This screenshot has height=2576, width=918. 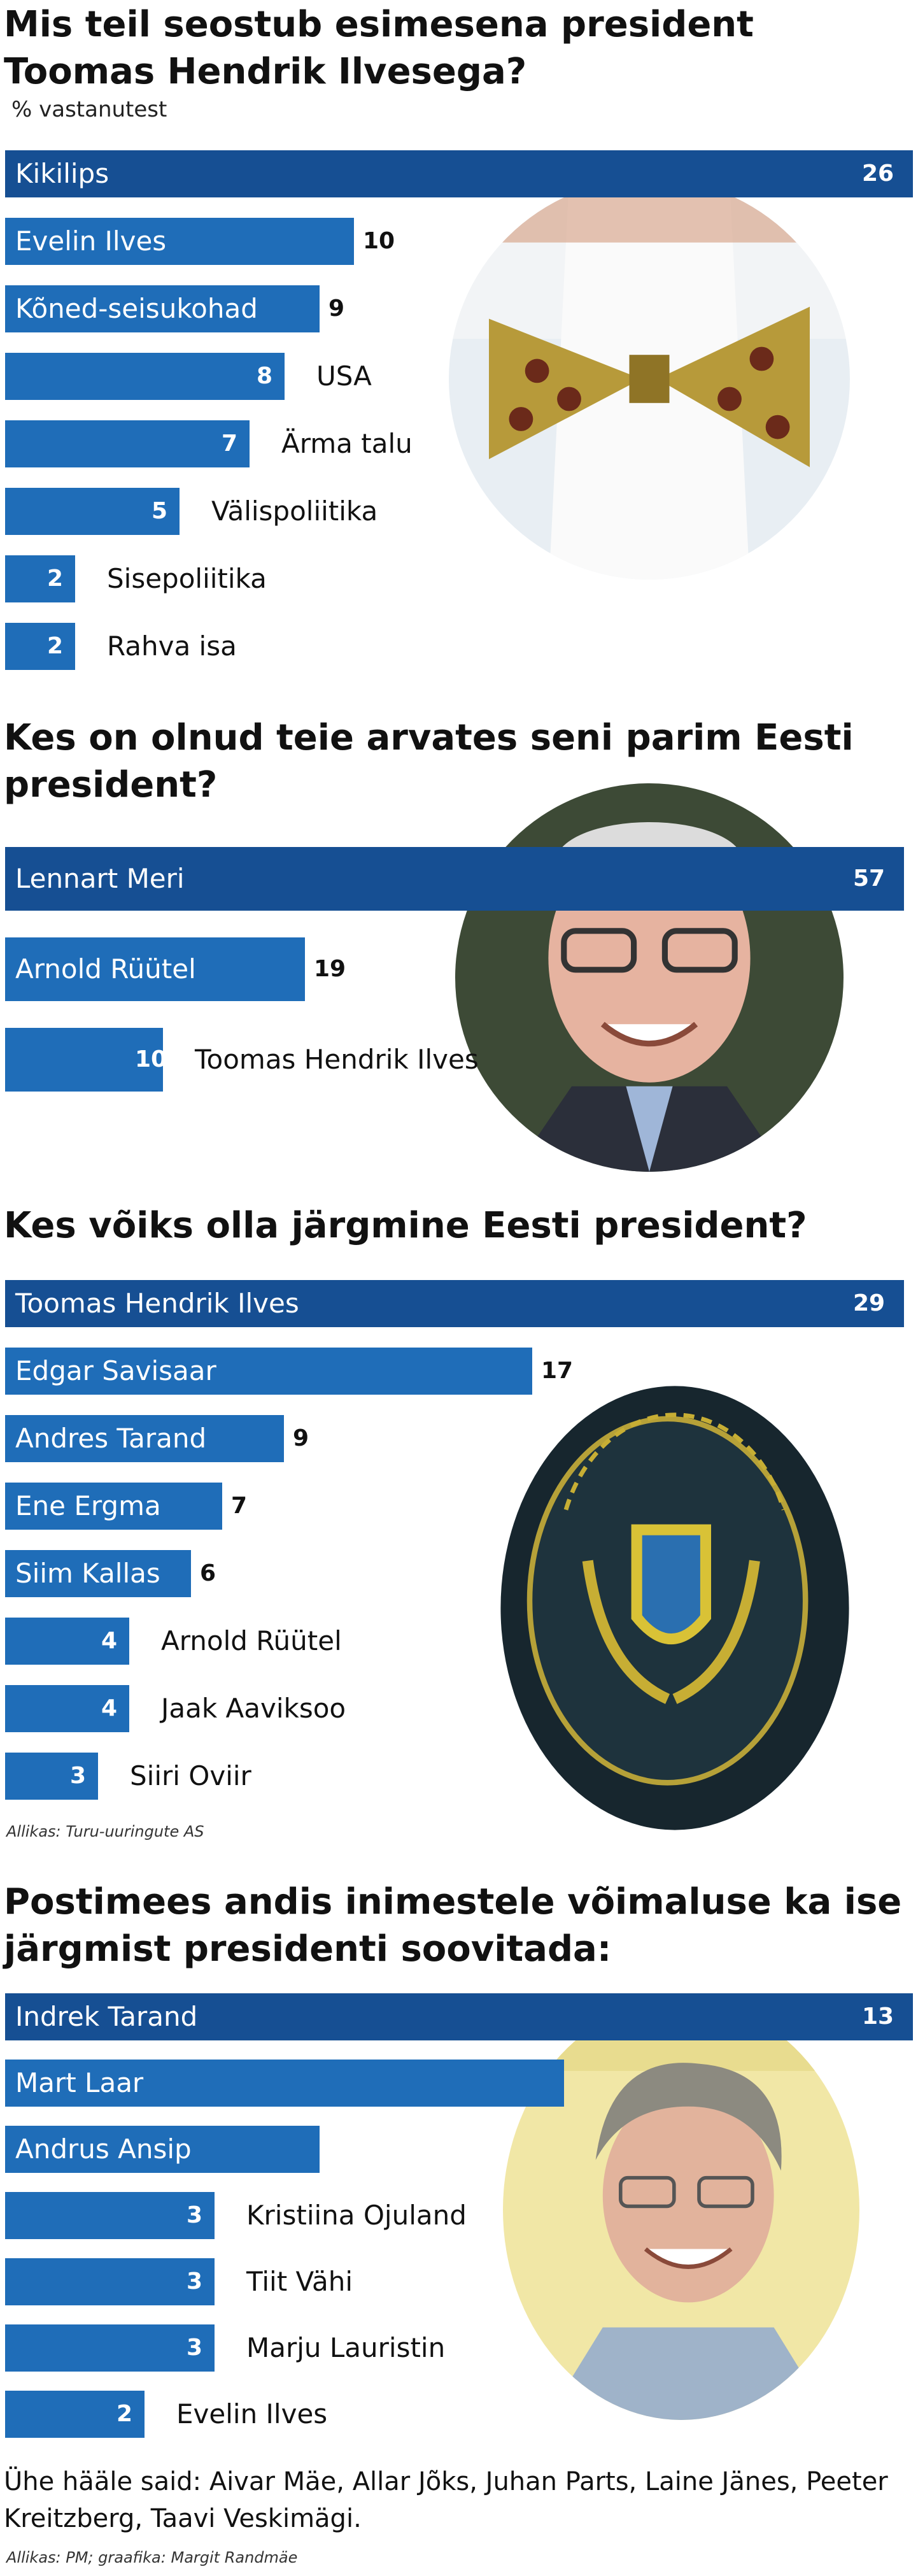 What do you see at coordinates (107, 2017) in the screenshot?
I see `chart4-category-label: Indrek Tarand` at bounding box center [107, 2017].